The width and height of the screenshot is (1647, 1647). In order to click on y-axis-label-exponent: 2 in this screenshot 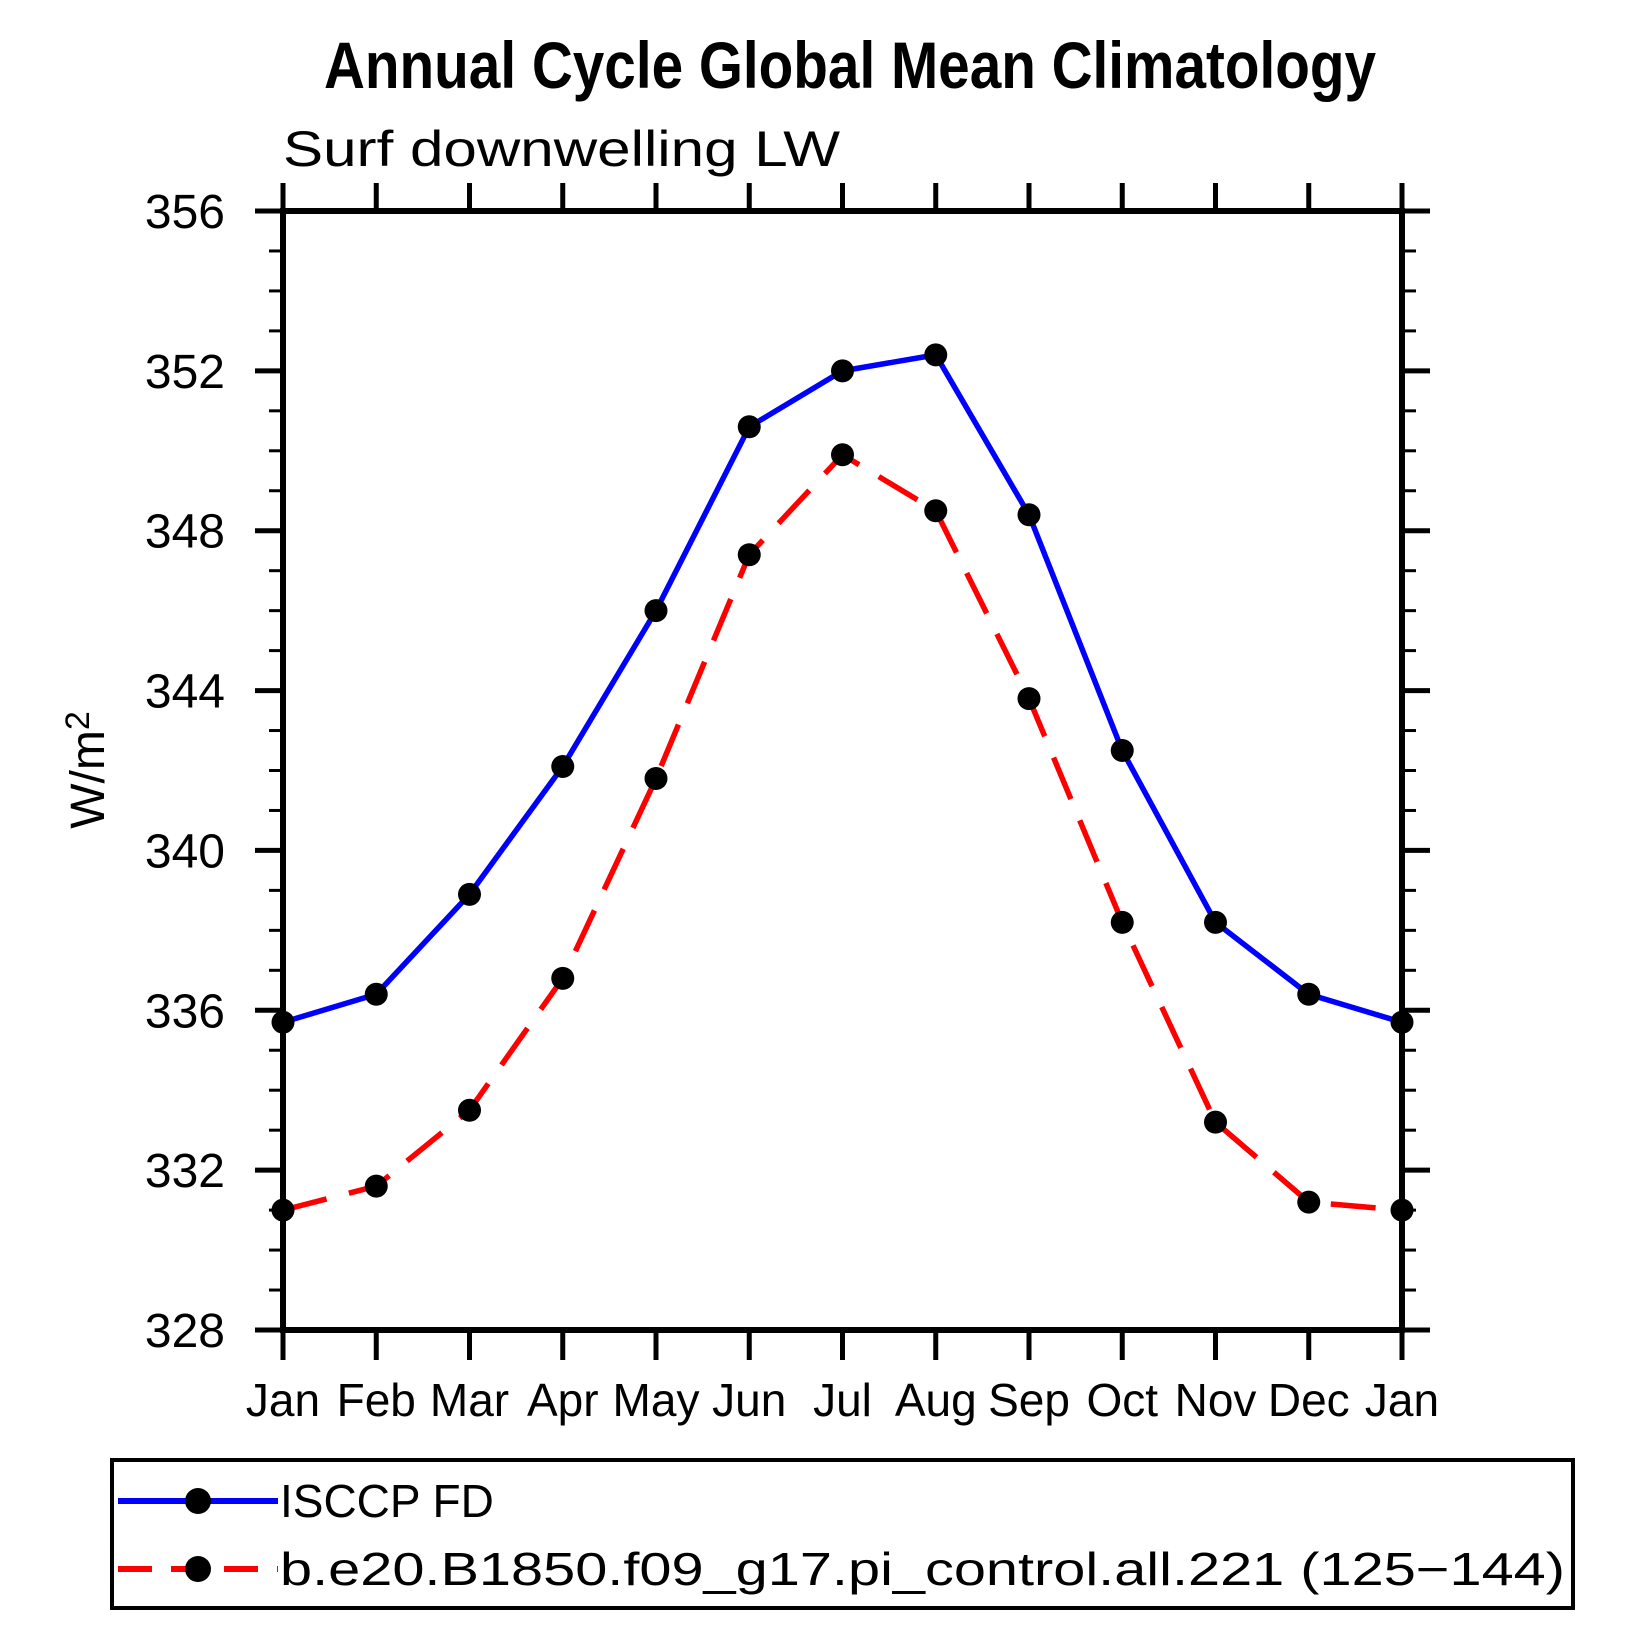, I will do `click(78, 720)`.